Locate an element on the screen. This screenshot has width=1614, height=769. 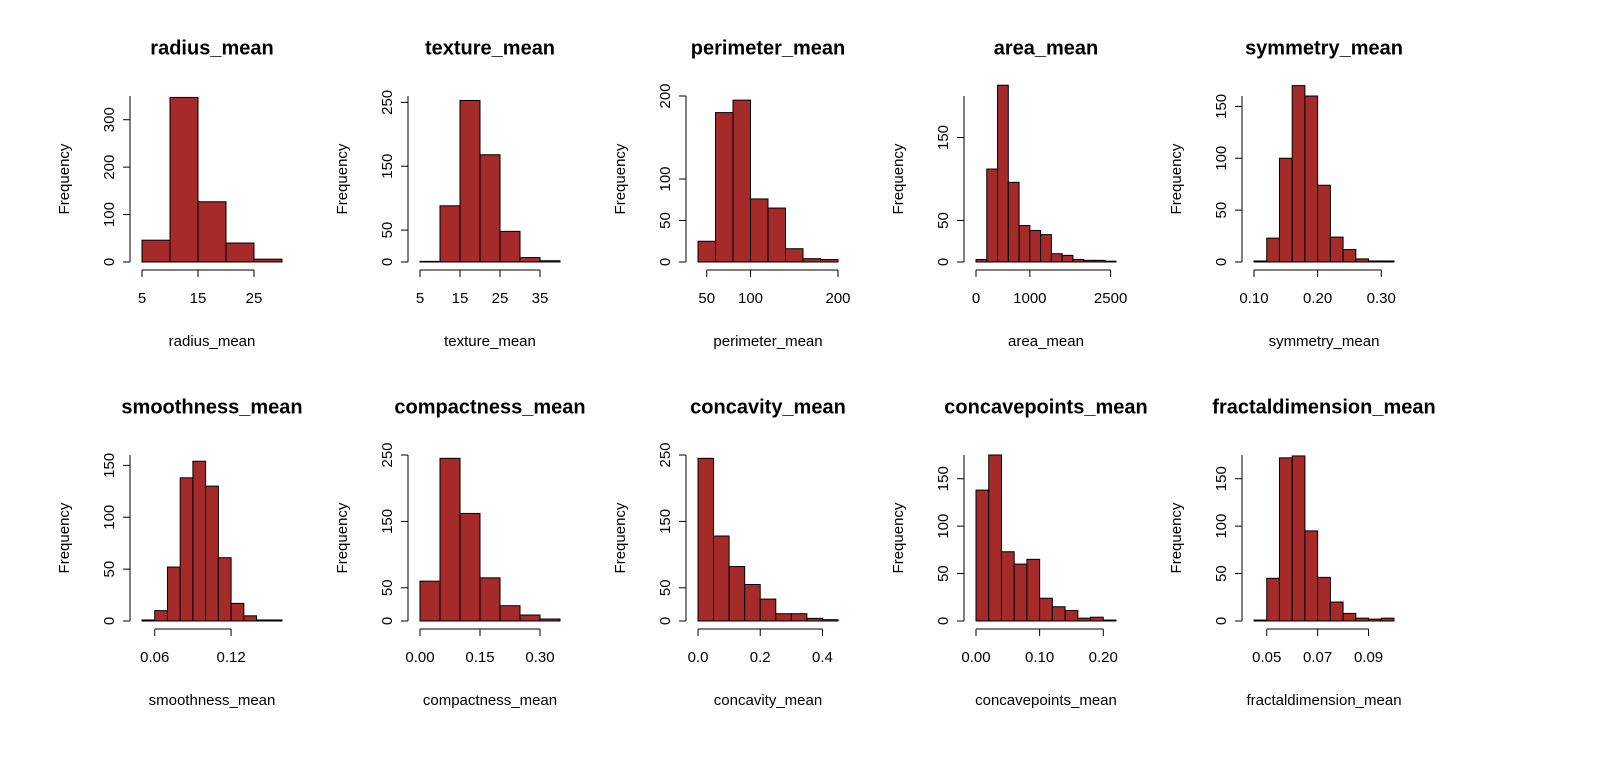
x-tick-label: 0.10 is located at coordinates (1039, 657).